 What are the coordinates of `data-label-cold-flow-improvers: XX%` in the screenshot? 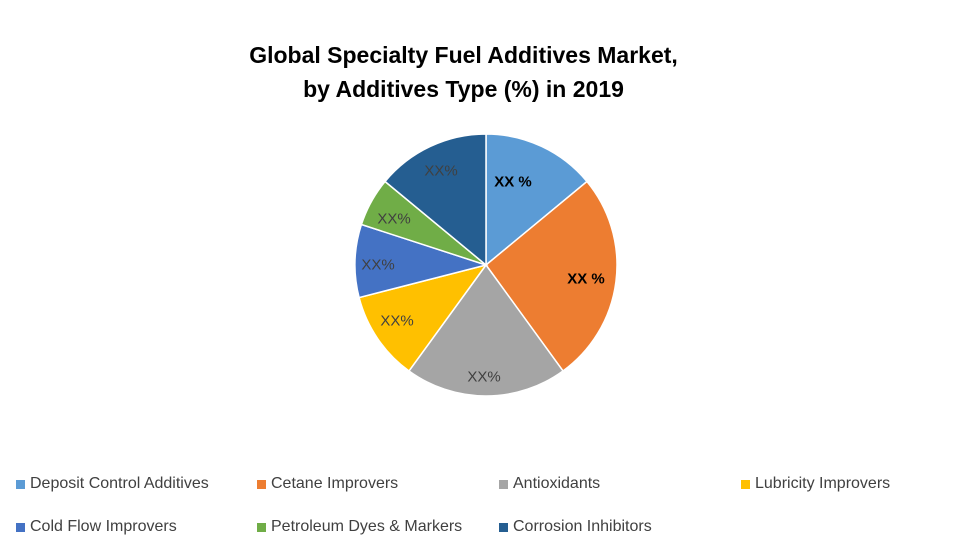 It's located at (377, 265).